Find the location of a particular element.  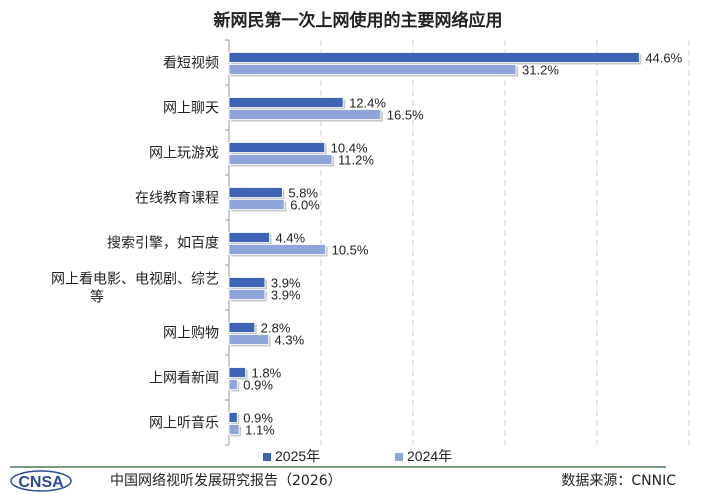

legend-item-2025: 2025年 is located at coordinates (291, 456).